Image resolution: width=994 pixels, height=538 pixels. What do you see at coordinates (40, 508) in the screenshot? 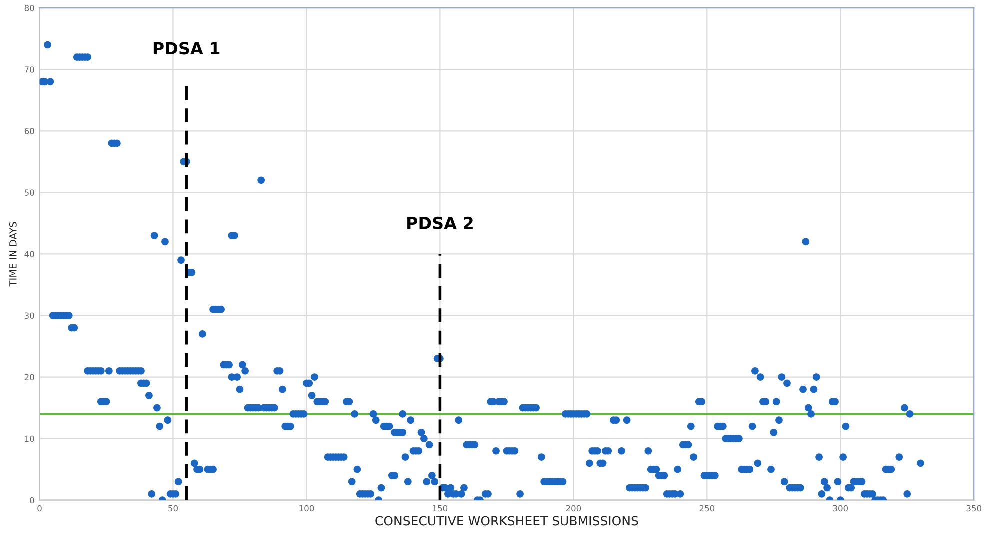
I see `x-tick-label: 0` at bounding box center [40, 508].